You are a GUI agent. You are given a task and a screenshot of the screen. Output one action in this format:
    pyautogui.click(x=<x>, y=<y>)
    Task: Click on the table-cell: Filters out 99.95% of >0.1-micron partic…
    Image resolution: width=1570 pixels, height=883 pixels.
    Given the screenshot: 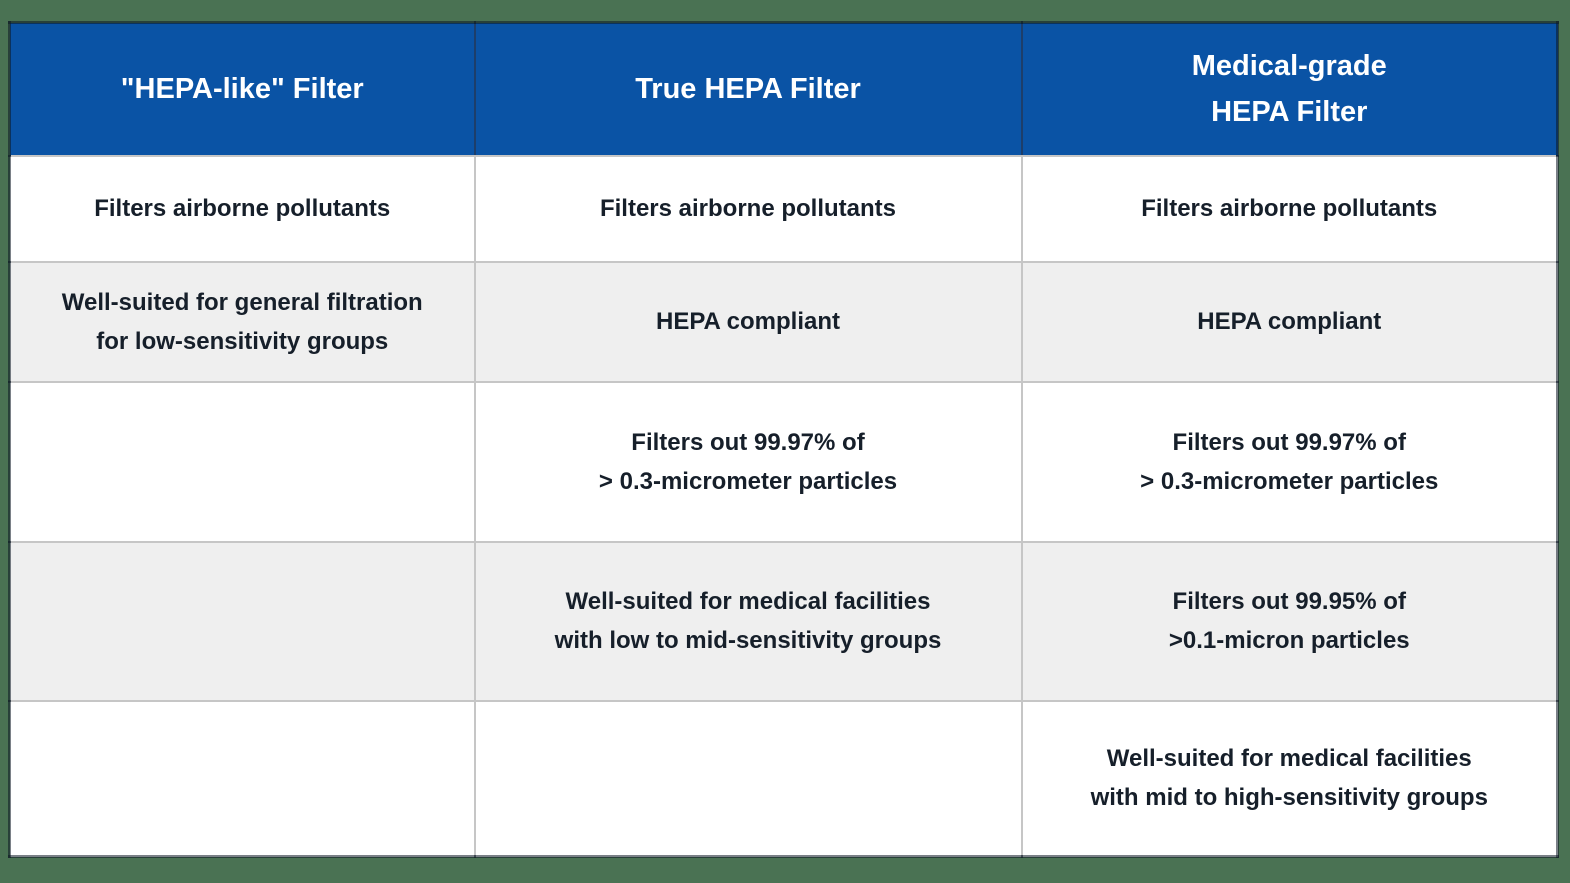 What is the action you would take?
    pyautogui.click(x=1289, y=621)
    